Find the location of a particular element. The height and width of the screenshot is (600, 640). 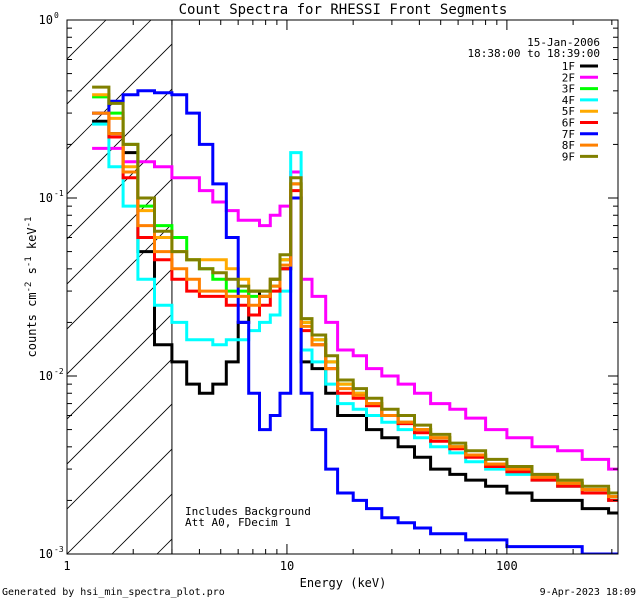

annotation-attenuator: Att A0, FDecim 1 is located at coordinates (238, 522).